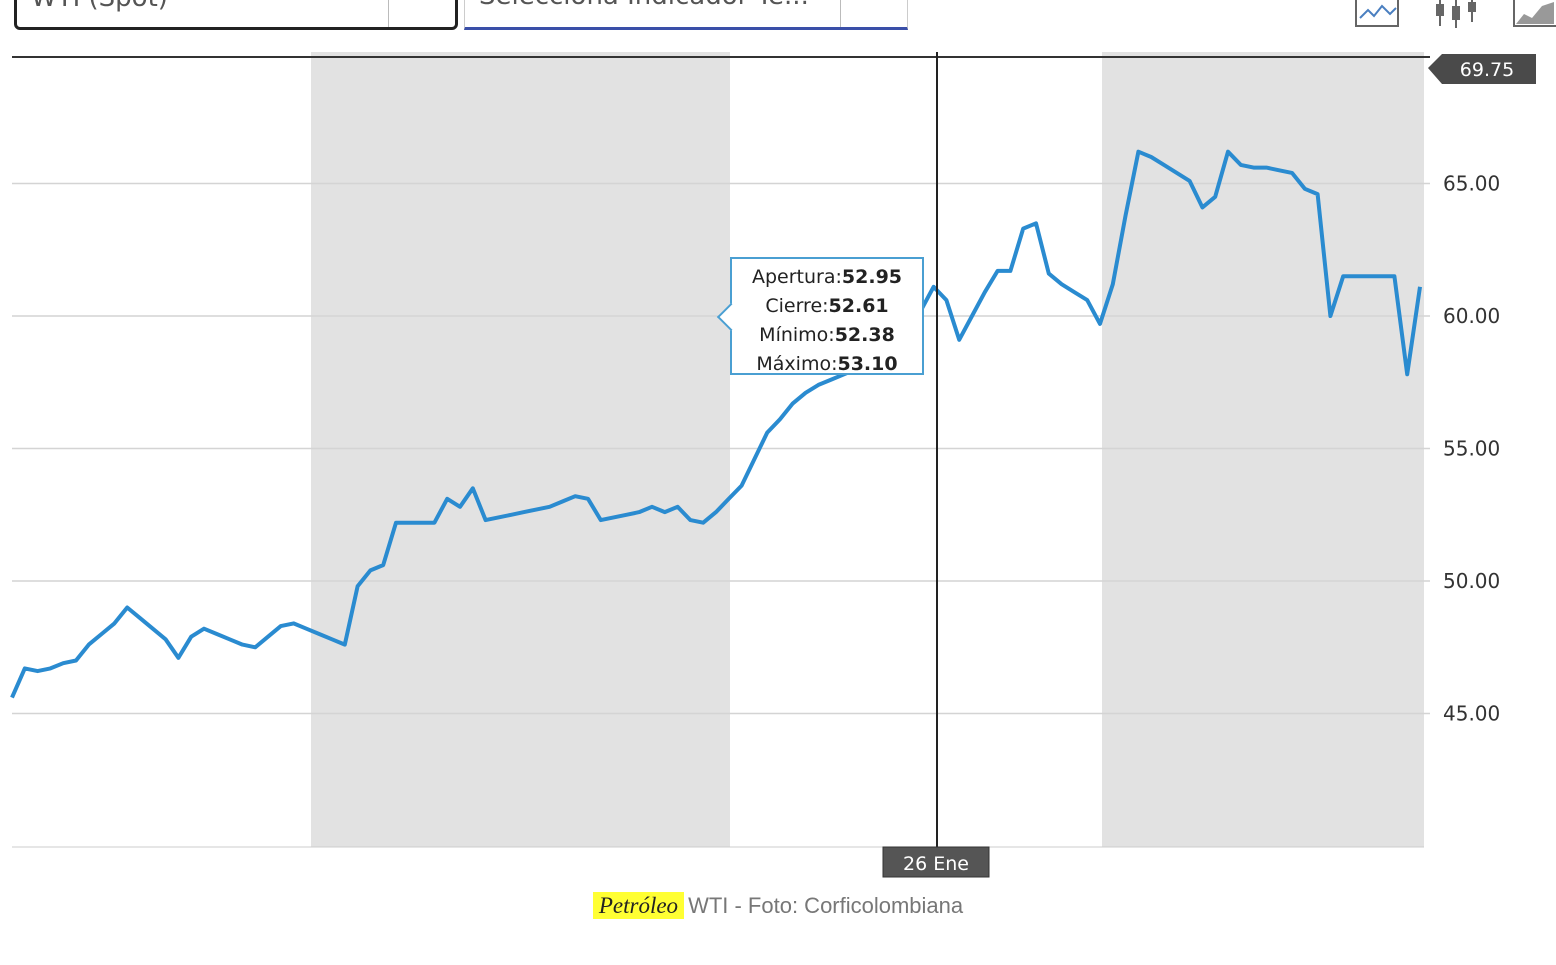 The height and width of the screenshot is (965, 1556). I want to click on indicator-selector: Selecciona Indicador Té... ⌄, so click(686, 15).